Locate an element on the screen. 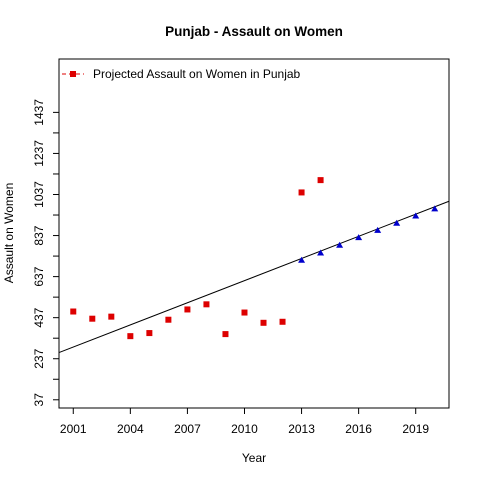 The width and height of the screenshot is (480, 480). x-axis: 2001 2004 2007 2010 2013 2016 2019 is located at coordinates (244, 422).